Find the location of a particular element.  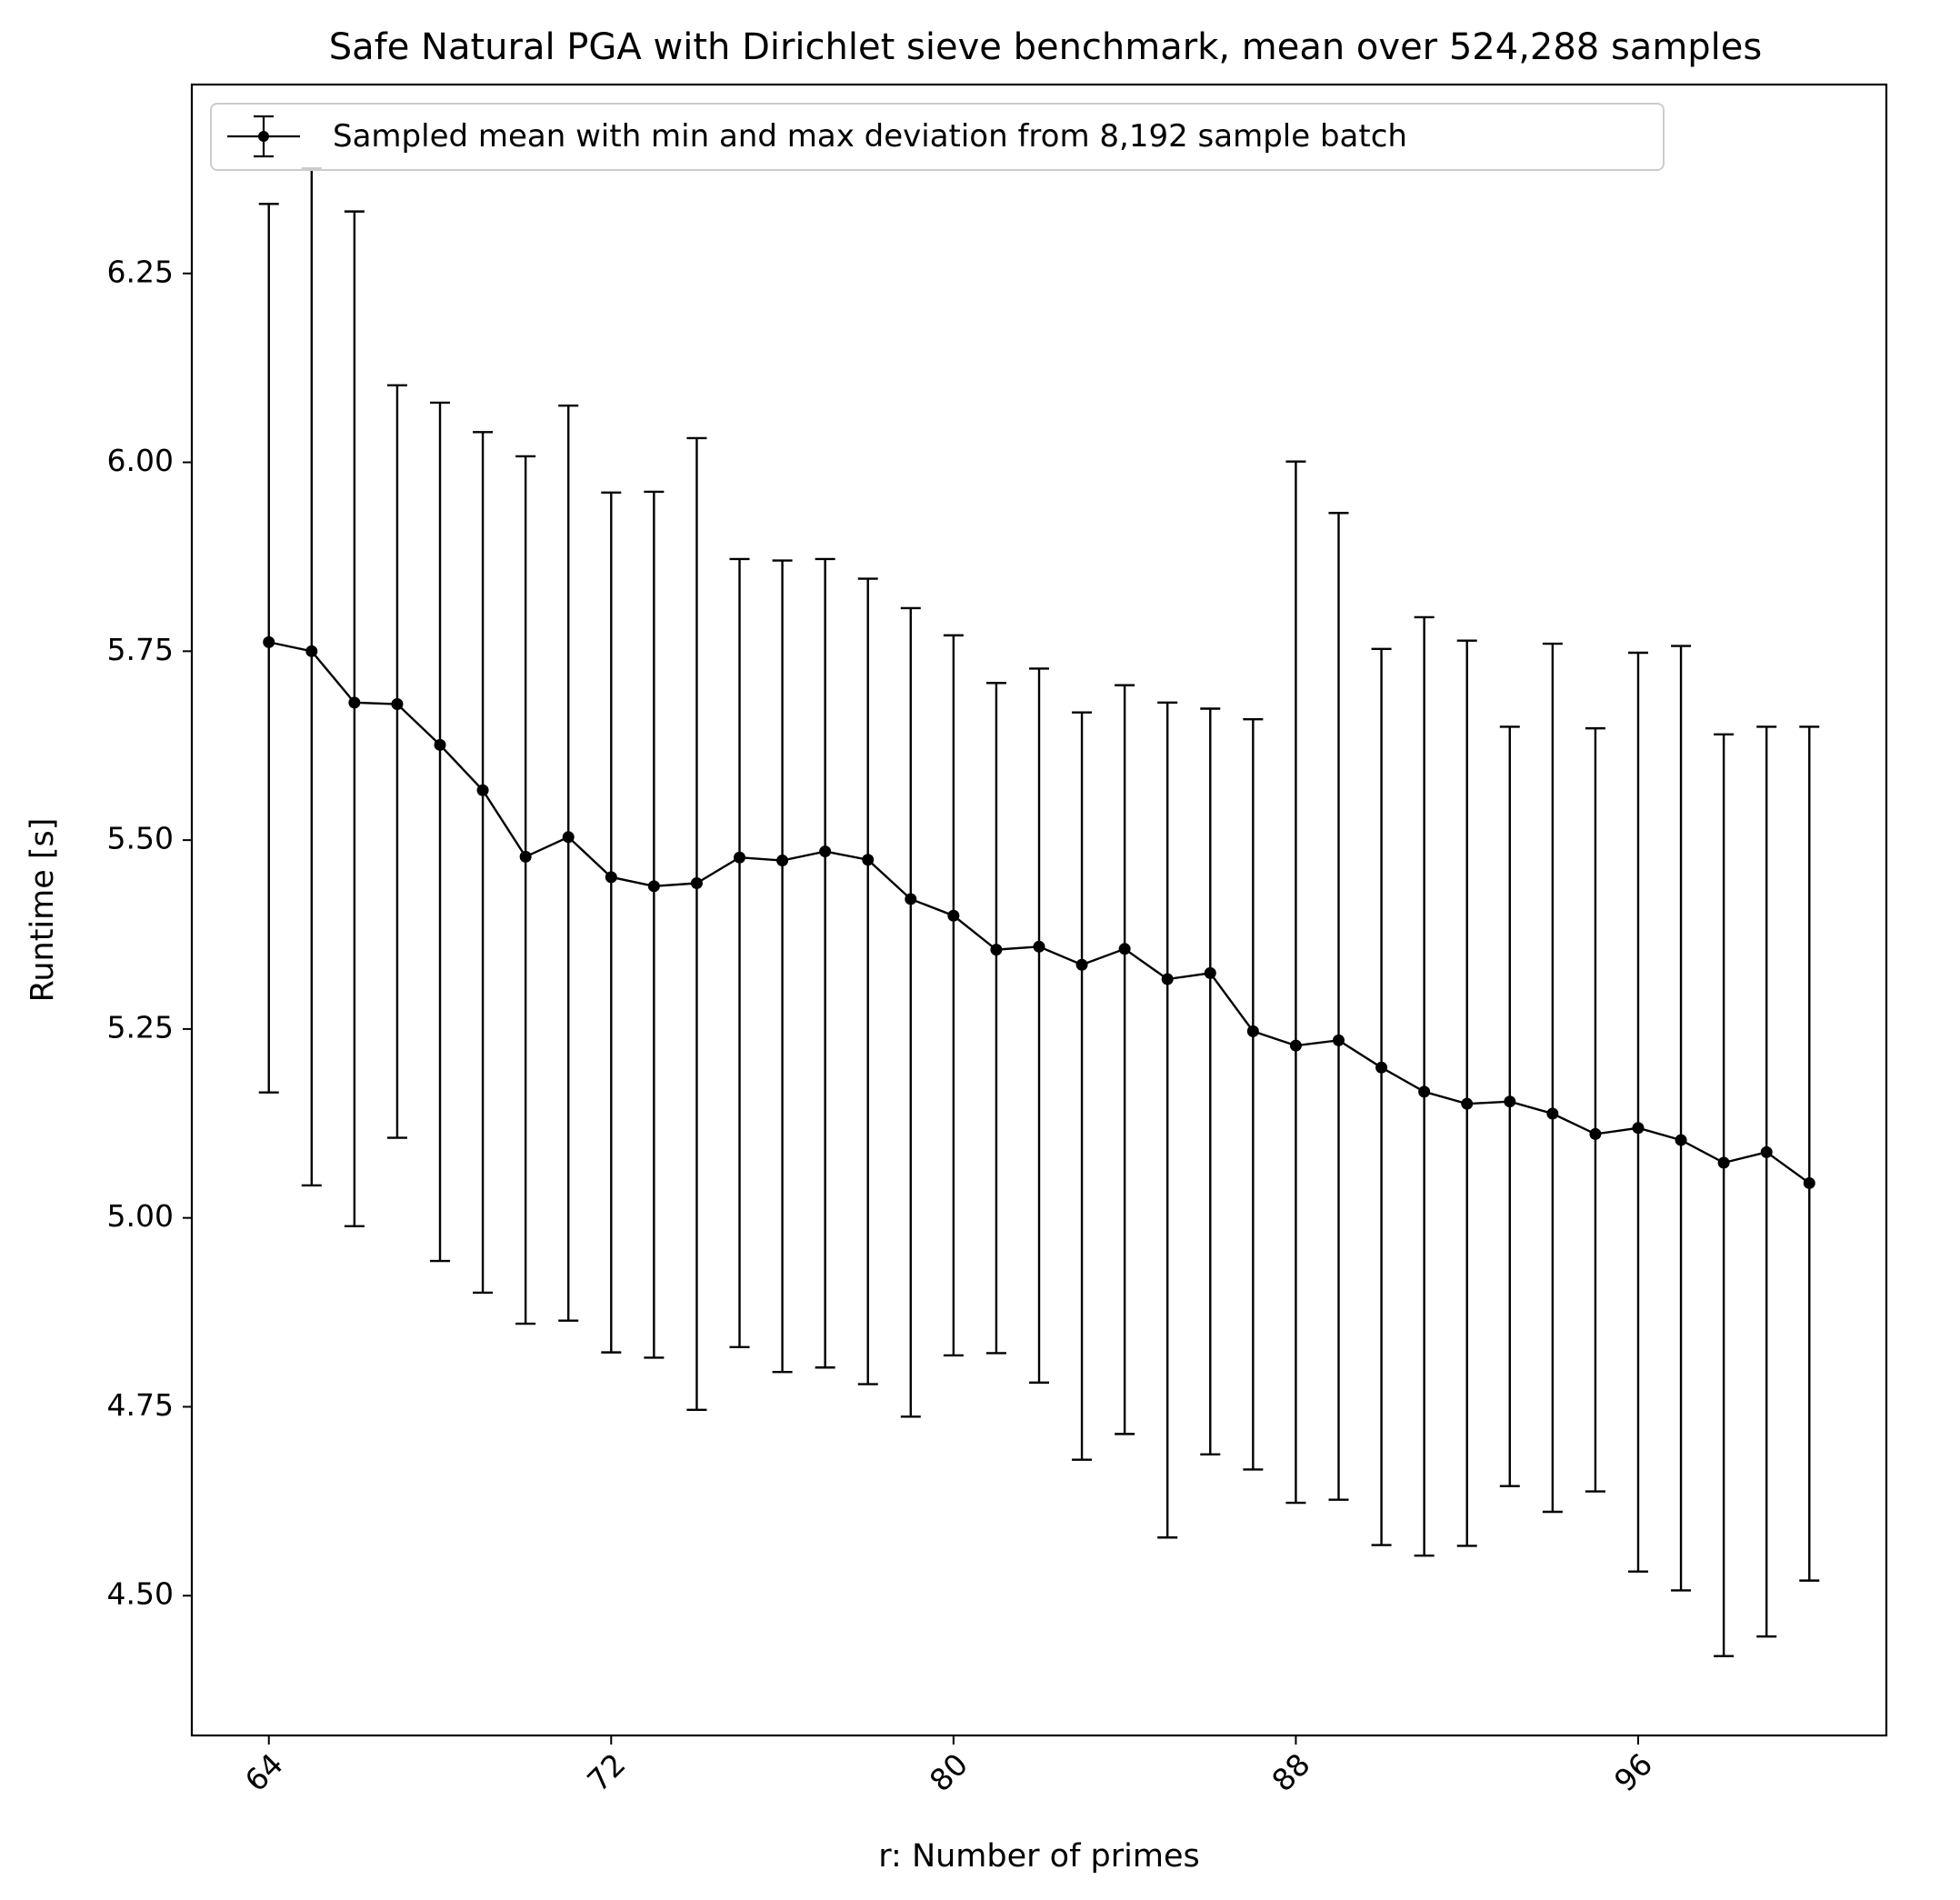

y-tick-label: 6.25 is located at coordinates (140, 271).